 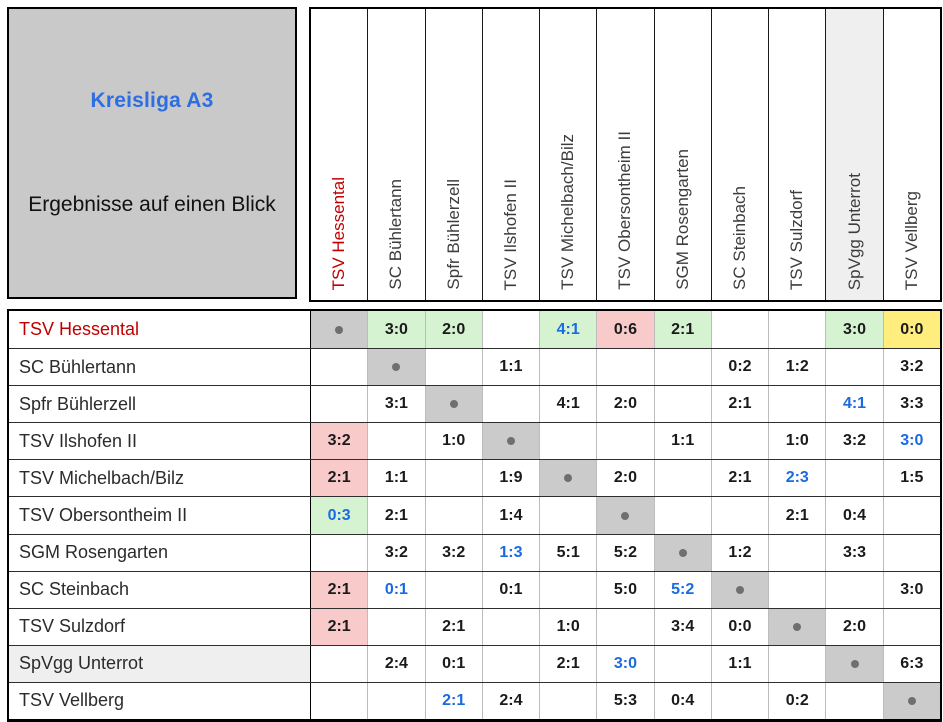 What do you see at coordinates (160, 404) in the screenshot?
I see `row-label: Spfr Bühlerzell` at bounding box center [160, 404].